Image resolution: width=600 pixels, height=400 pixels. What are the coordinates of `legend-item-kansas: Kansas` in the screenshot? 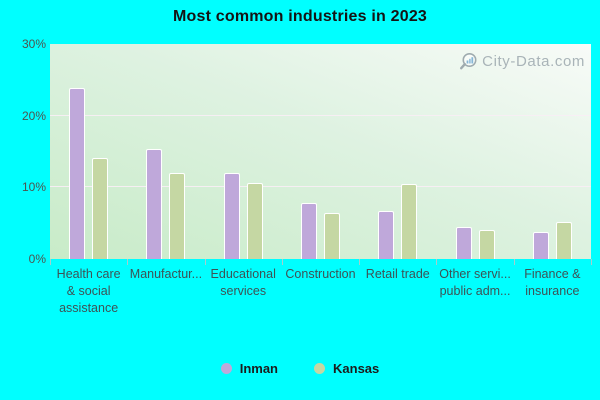 It's located at (346, 368).